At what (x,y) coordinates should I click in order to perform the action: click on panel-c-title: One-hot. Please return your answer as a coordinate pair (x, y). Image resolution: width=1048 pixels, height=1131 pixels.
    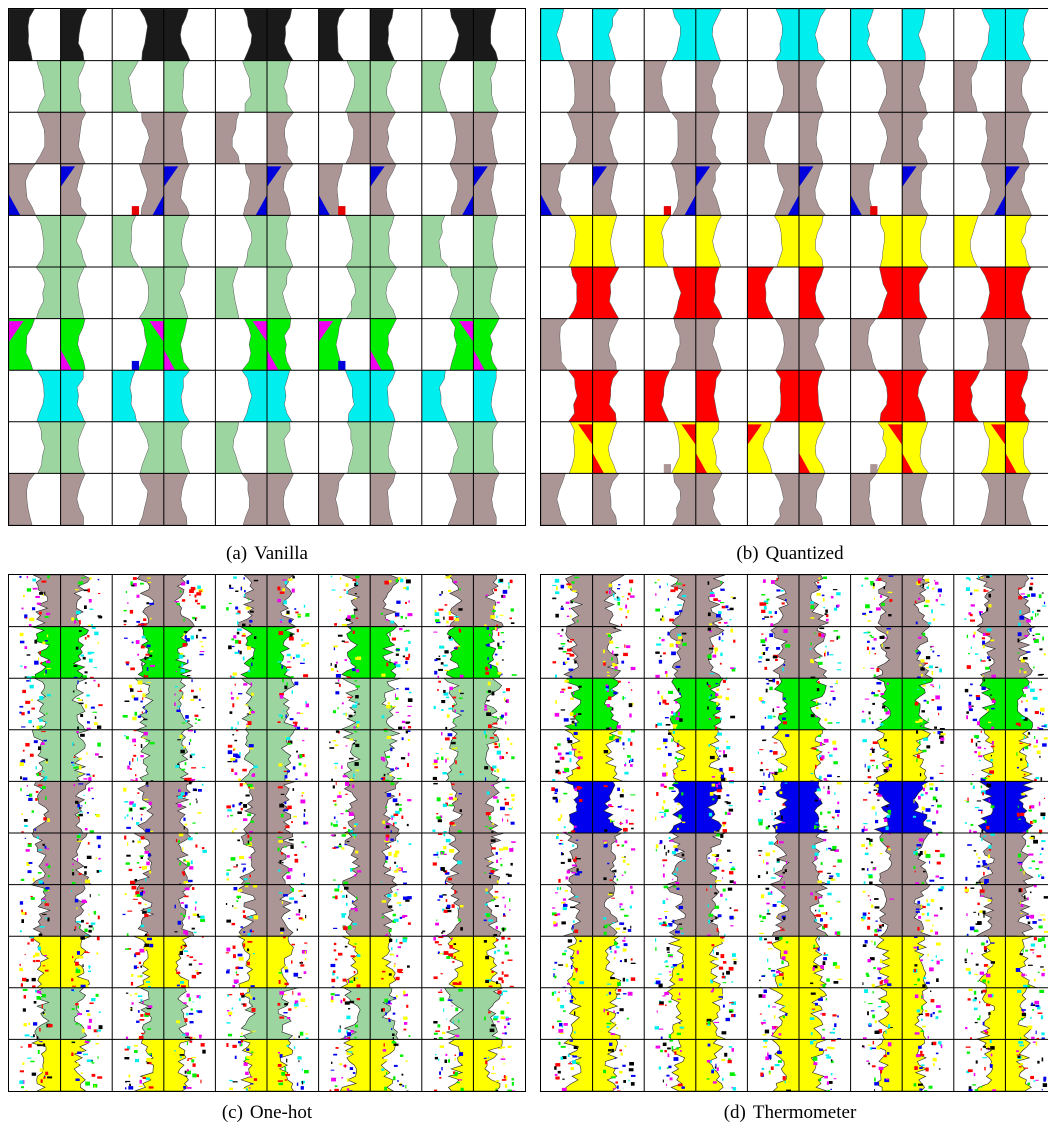
    Looking at the image, I should click on (281, 1112).